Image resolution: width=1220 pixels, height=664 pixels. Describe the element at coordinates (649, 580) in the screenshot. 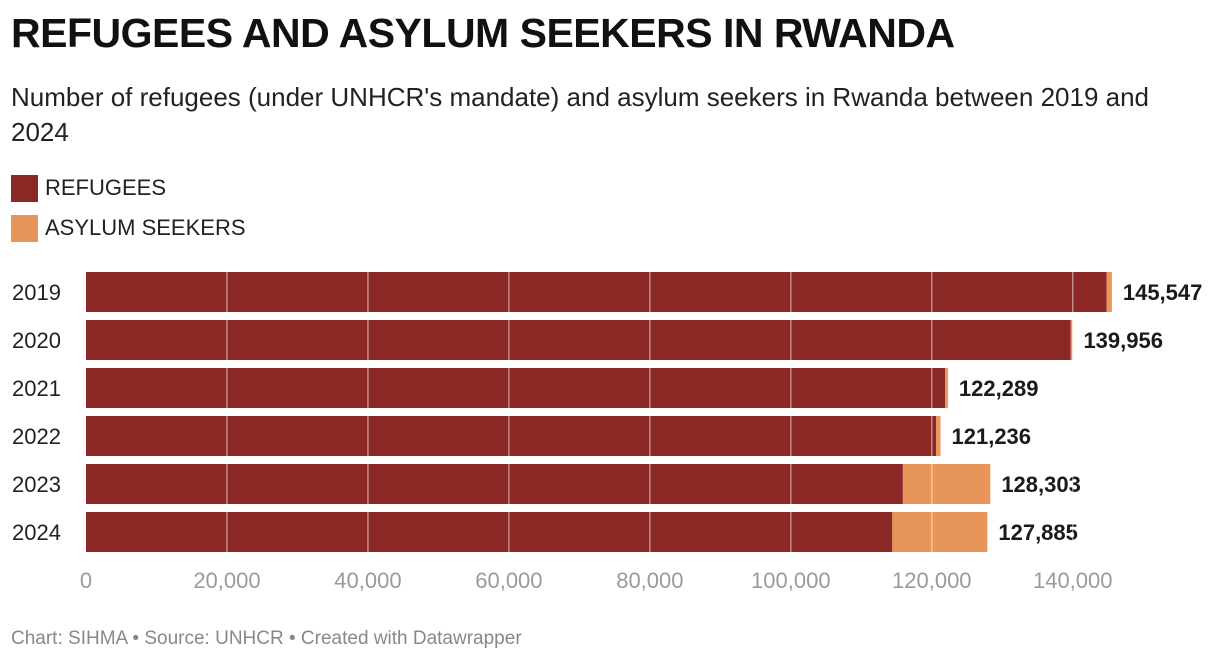

I see `x-tick-label-80000: 80,000` at that location.